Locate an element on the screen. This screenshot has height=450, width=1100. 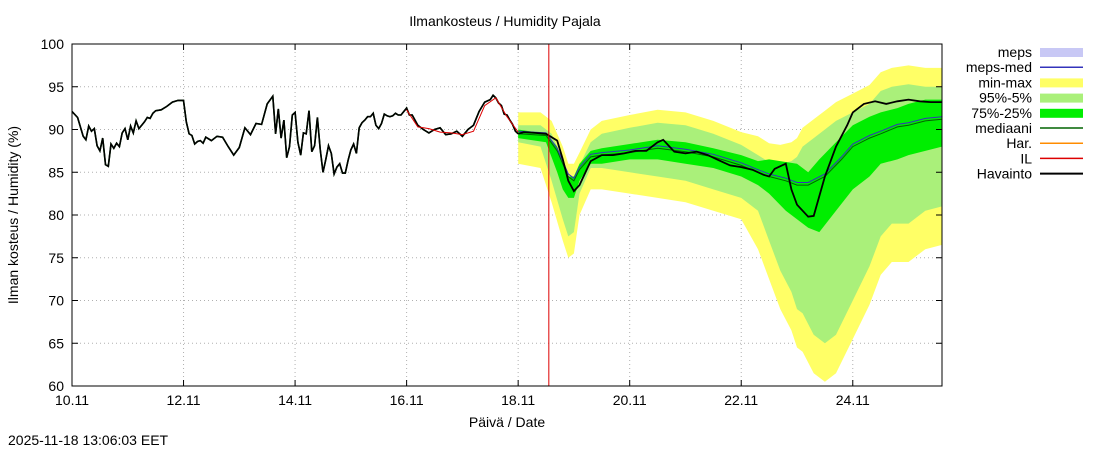
timestamp: 2025-11-18 13:06:03 EET is located at coordinates (88, 440).